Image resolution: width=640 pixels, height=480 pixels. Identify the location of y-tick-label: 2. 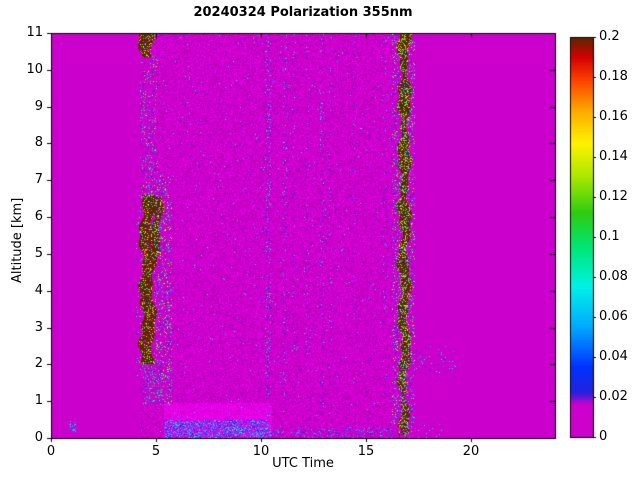
(38, 364).